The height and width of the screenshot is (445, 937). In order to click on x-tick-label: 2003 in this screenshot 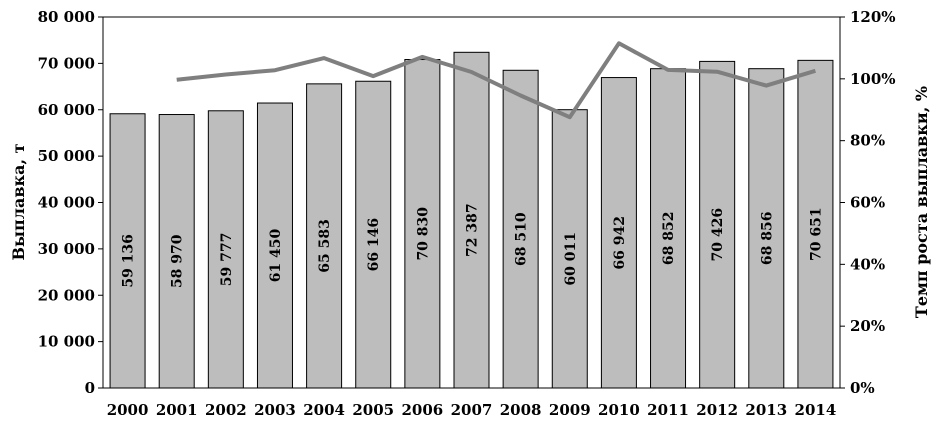, I will do `click(275, 410)`.